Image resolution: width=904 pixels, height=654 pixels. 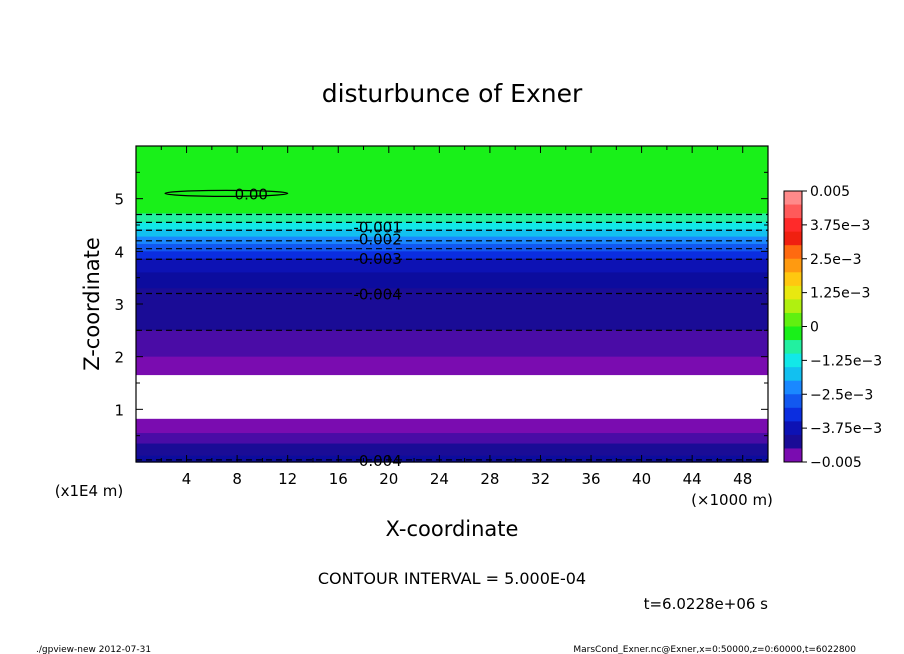 What do you see at coordinates (692, 479) in the screenshot?
I see `x-tick-label: 44` at bounding box center [692, 479].